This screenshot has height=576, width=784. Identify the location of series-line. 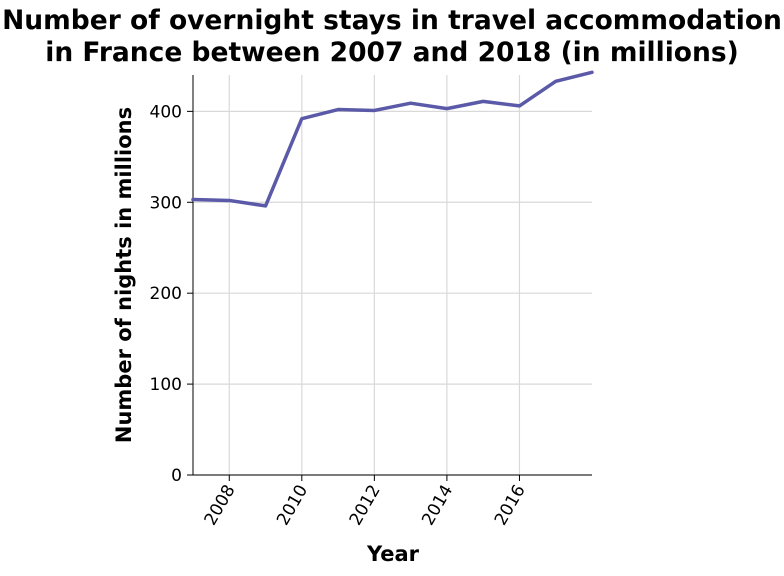
(392, 139).